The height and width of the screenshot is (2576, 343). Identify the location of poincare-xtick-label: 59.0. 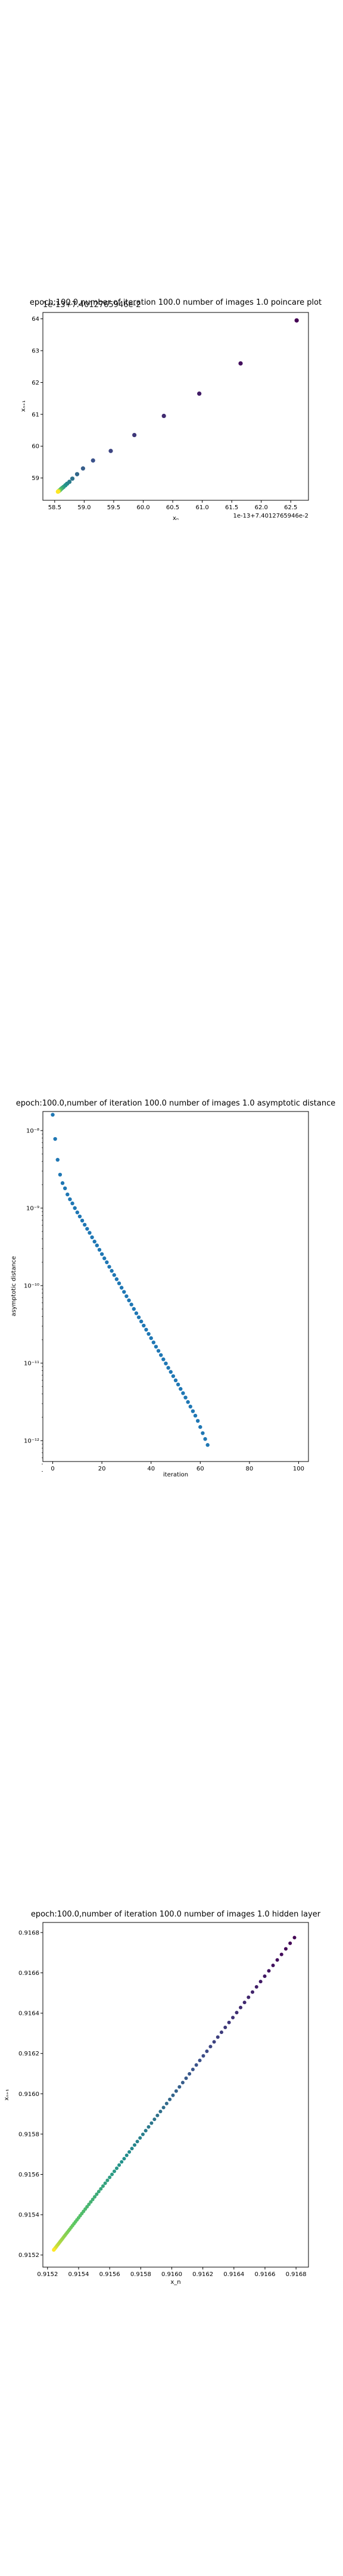
(84, 507).